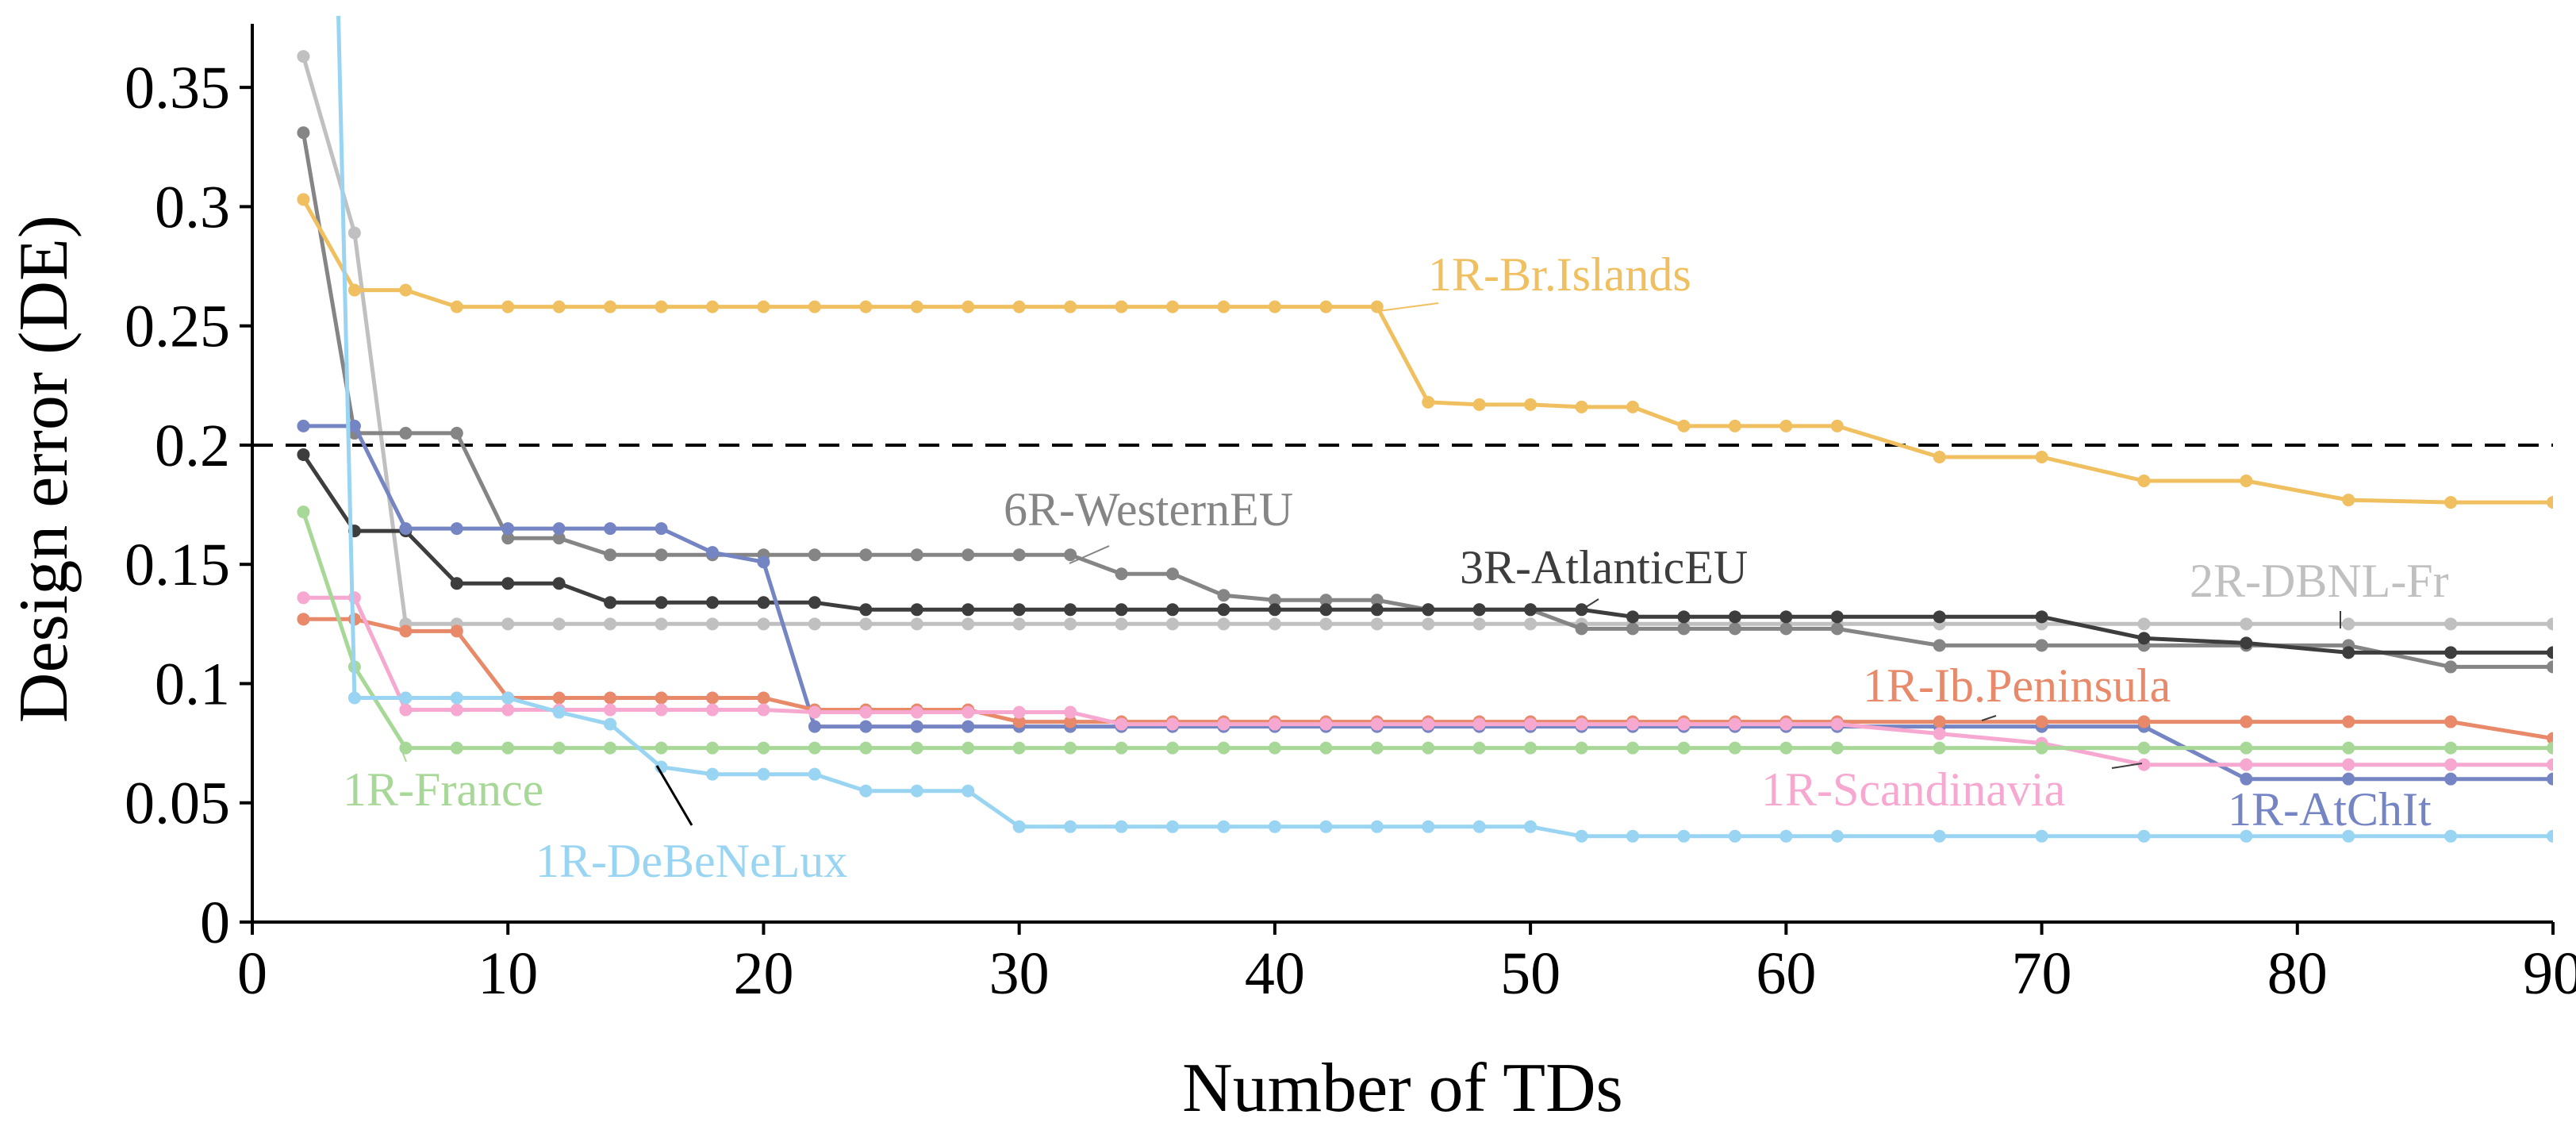 Image resolution: width=2576 pixels, height=1126 pixels. I want to click on x-tick-label: 10, so click(508, 973).